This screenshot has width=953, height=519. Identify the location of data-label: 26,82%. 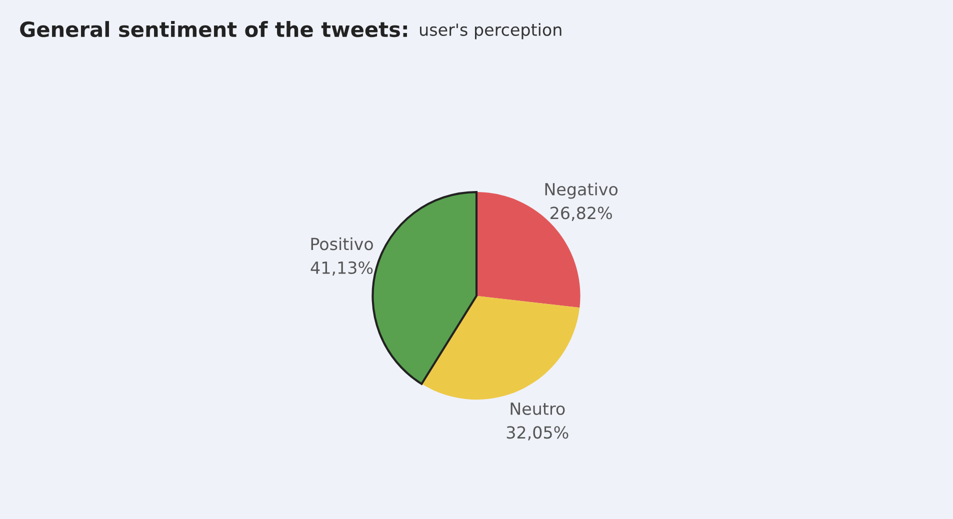
(581, 213).